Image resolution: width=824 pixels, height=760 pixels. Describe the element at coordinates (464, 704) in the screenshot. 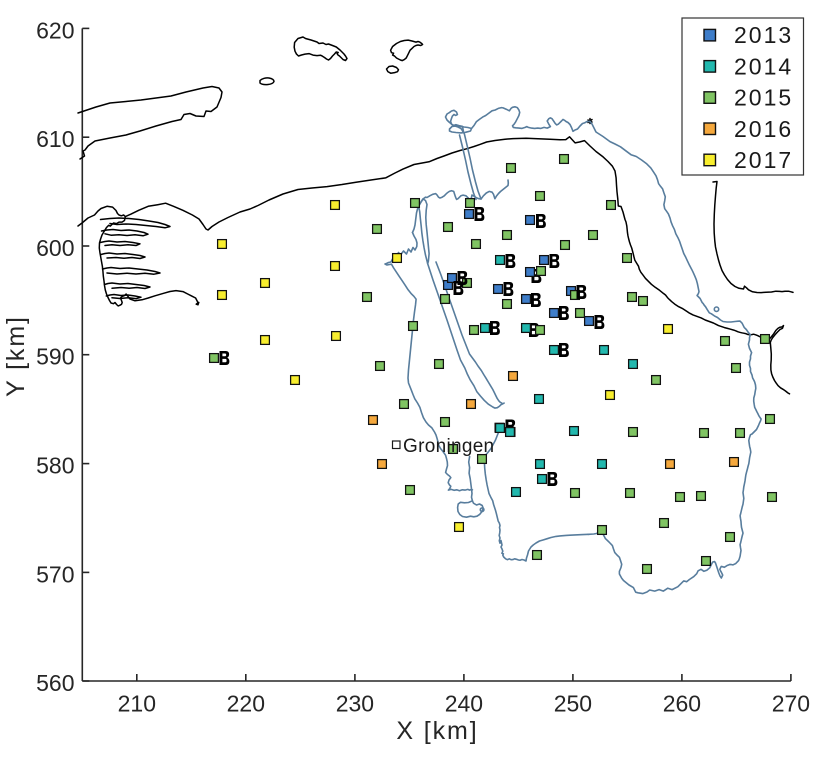

I see `svg-text: 240` at that location.